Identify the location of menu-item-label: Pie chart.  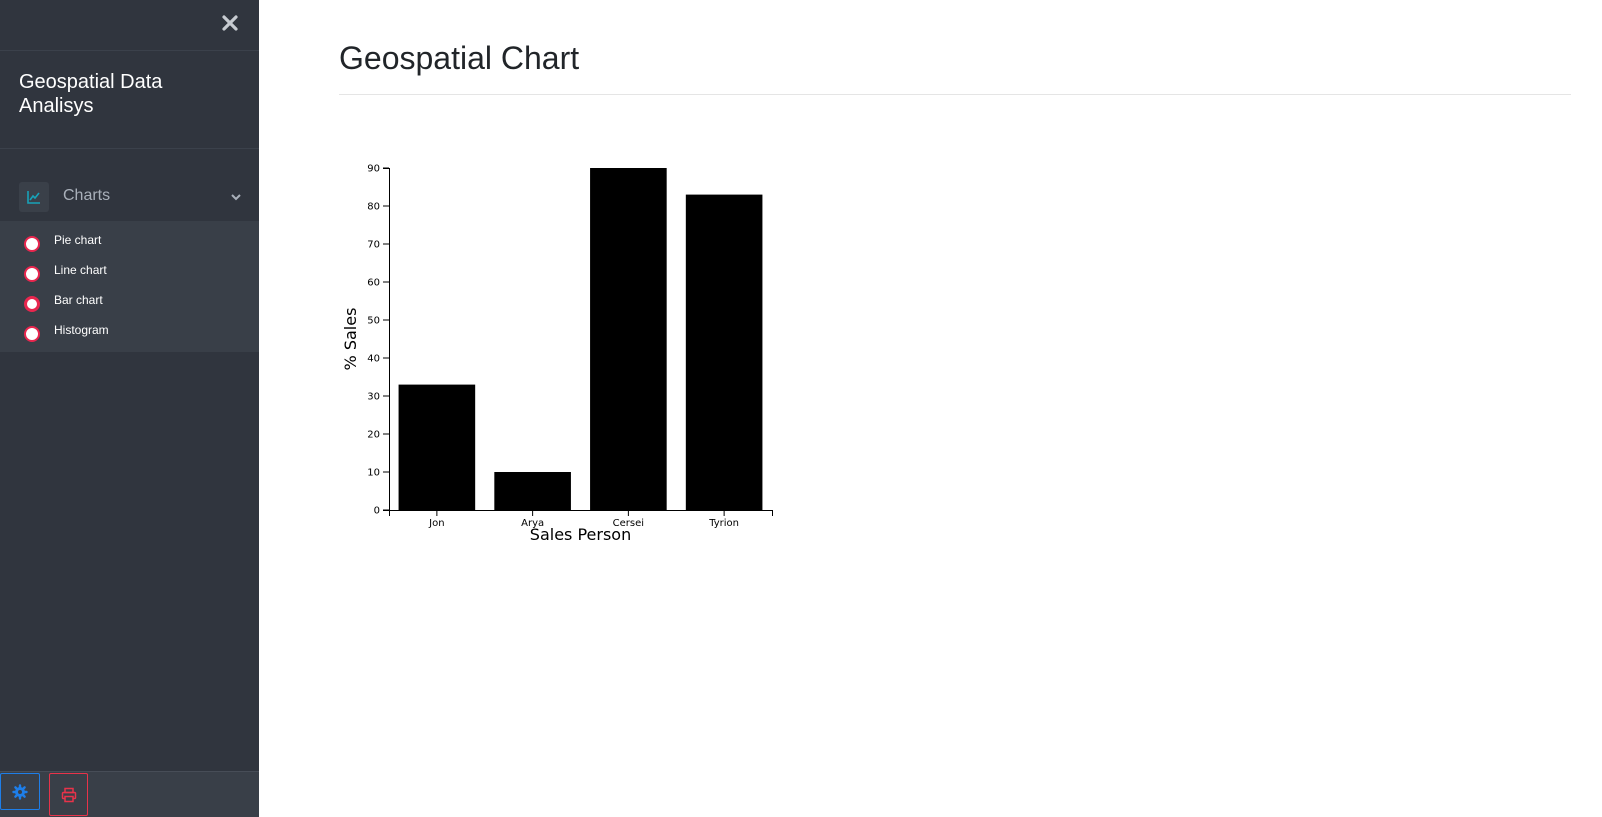
(78, 240).